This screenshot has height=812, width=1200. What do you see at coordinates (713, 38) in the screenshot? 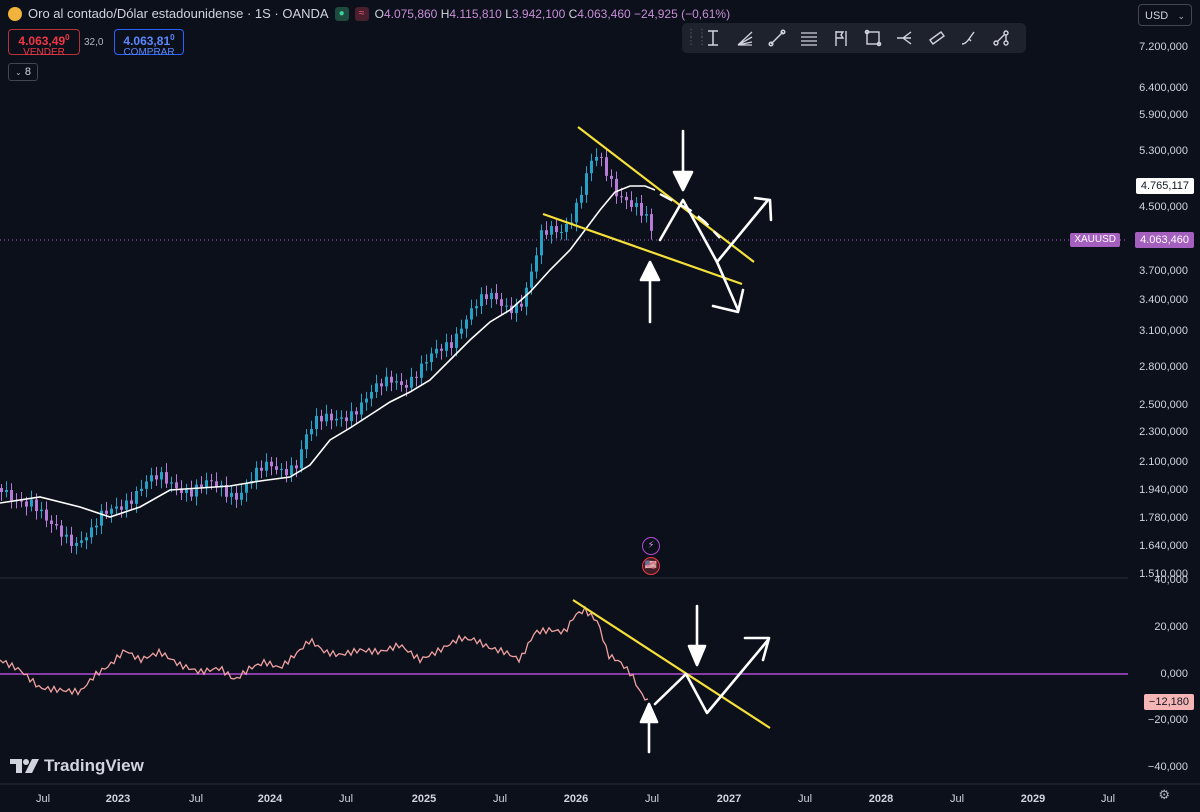
I see `text-cursor-icon` at bounding box center [713, 38].